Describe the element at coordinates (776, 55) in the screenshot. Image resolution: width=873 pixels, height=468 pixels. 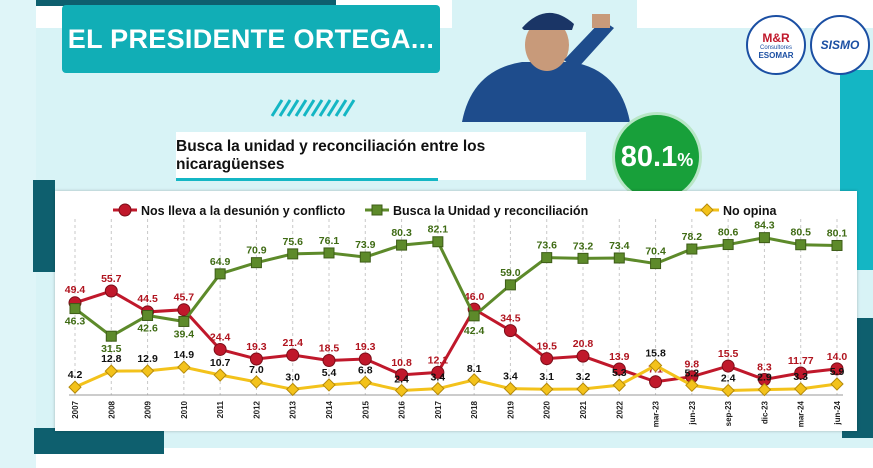
I see `logo-mr-line3: ESOMAR` at that location.